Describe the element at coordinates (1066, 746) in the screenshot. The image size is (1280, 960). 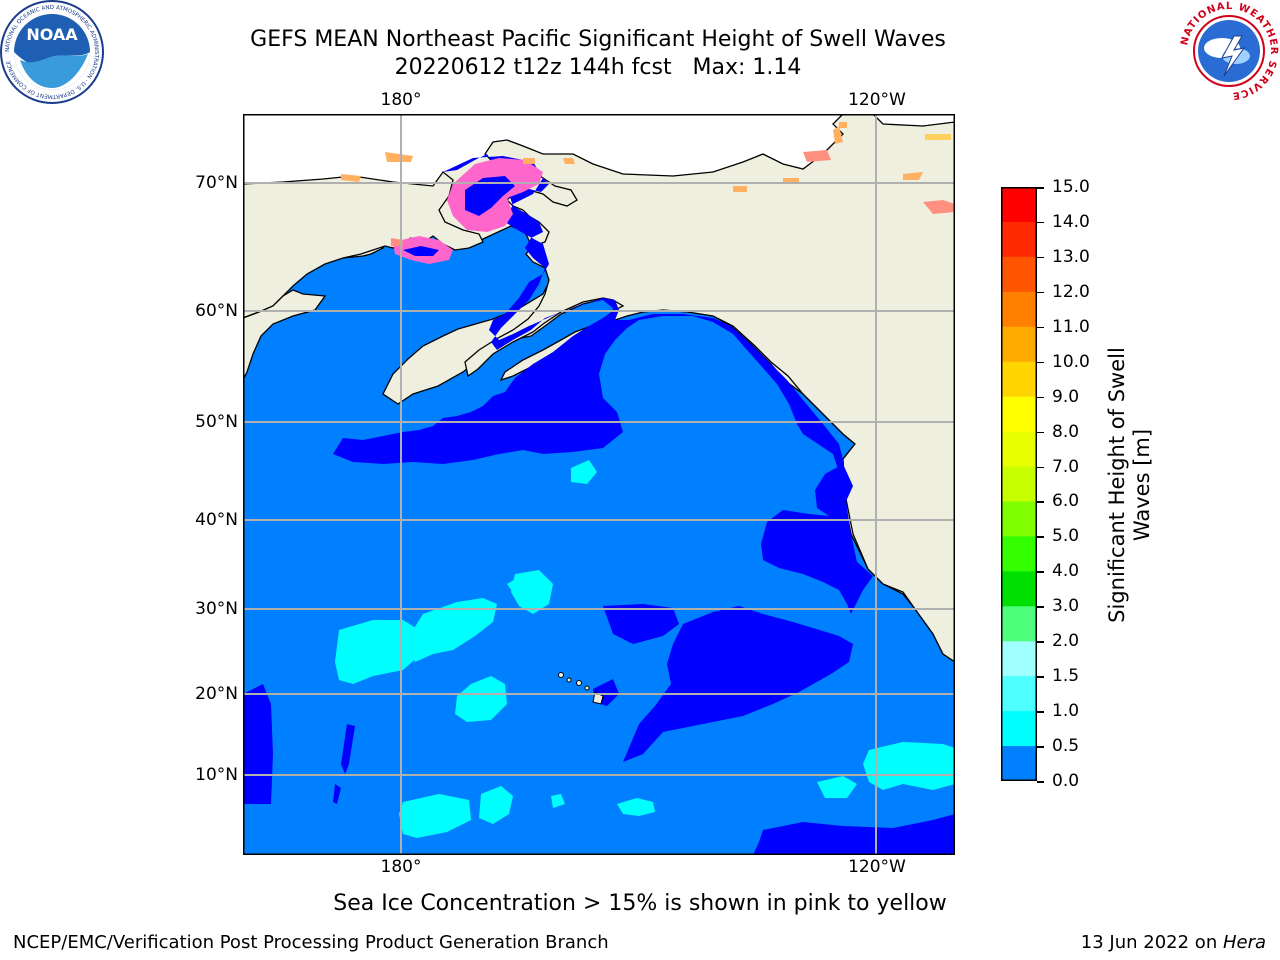
I see `colorbar-tick-label: 0.5` at that location.